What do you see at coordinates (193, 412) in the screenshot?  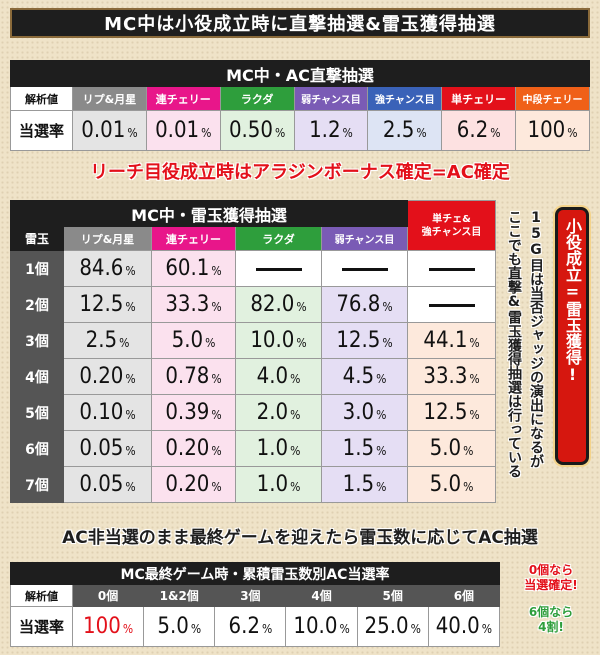 I see `value-cell: 0.39%` at bounding box center [193, 412].